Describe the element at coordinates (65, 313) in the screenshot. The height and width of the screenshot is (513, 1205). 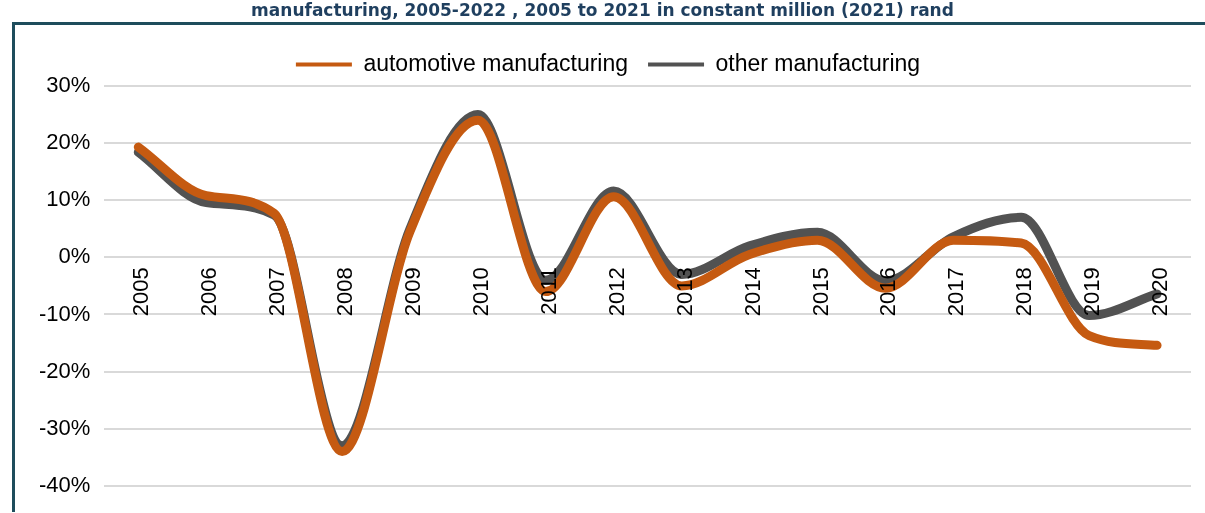
I see `y-tick-label: -10%` at that location.